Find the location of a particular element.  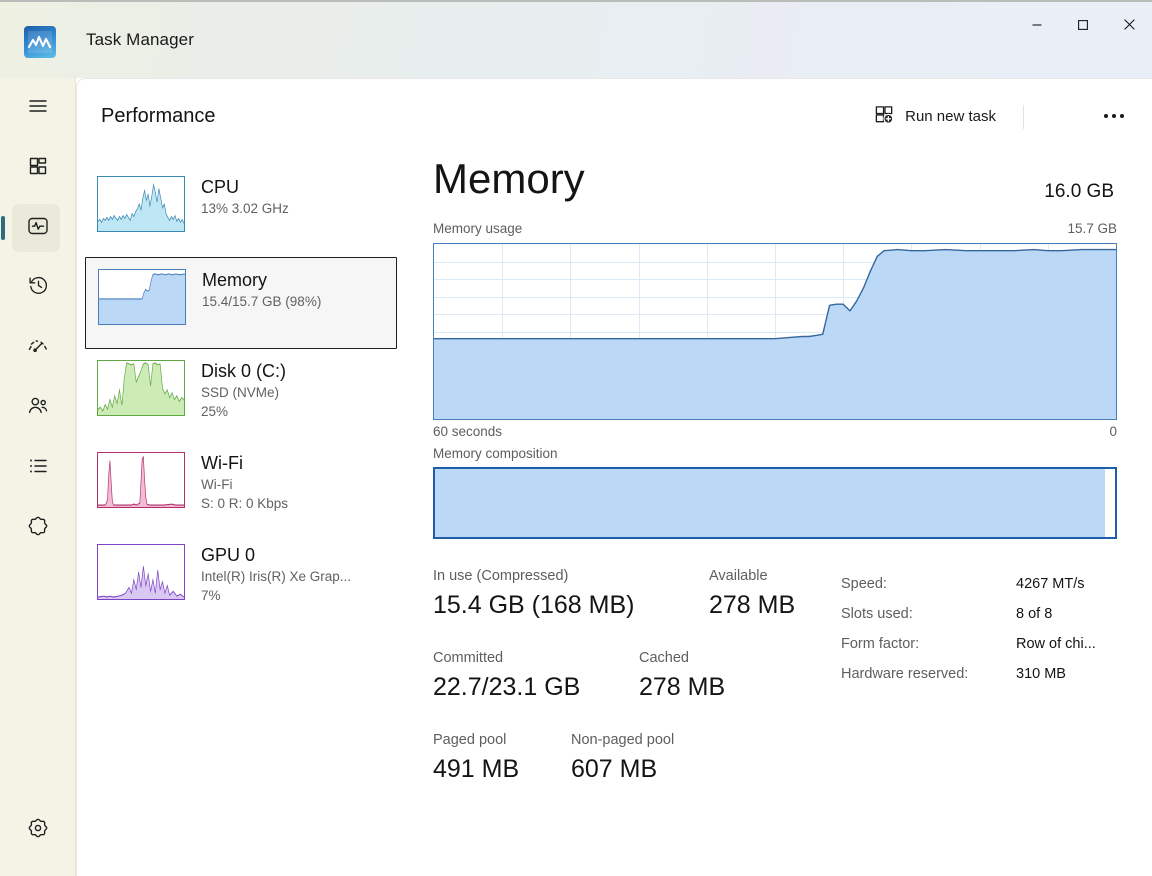

window-controls is located at coordinates (1083, 27).